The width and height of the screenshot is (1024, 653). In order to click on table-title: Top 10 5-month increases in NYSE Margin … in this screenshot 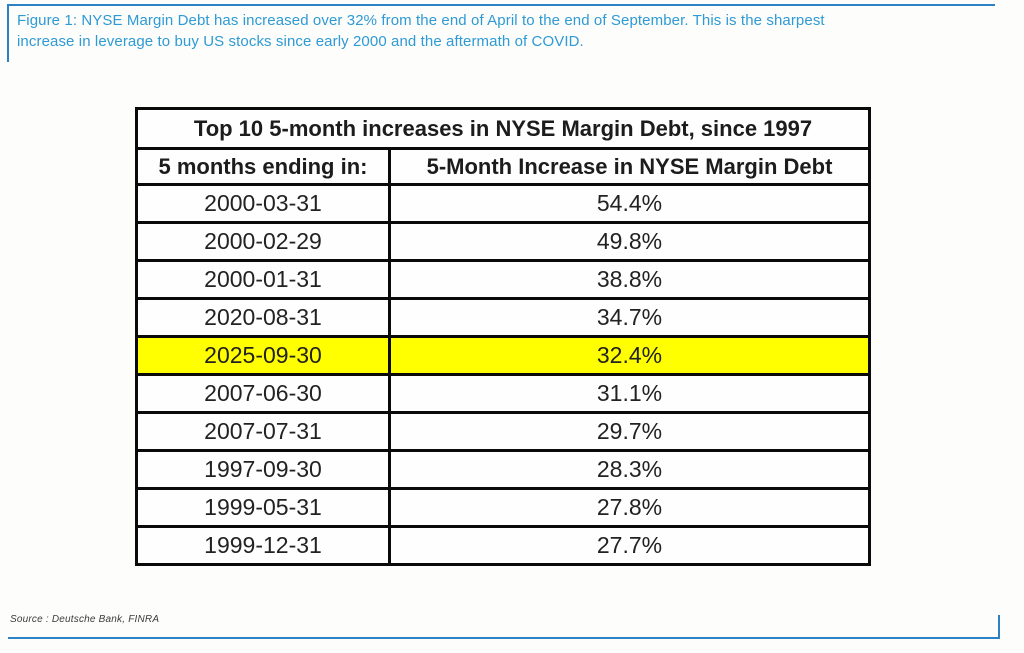, I will do `click(503, 128)`.